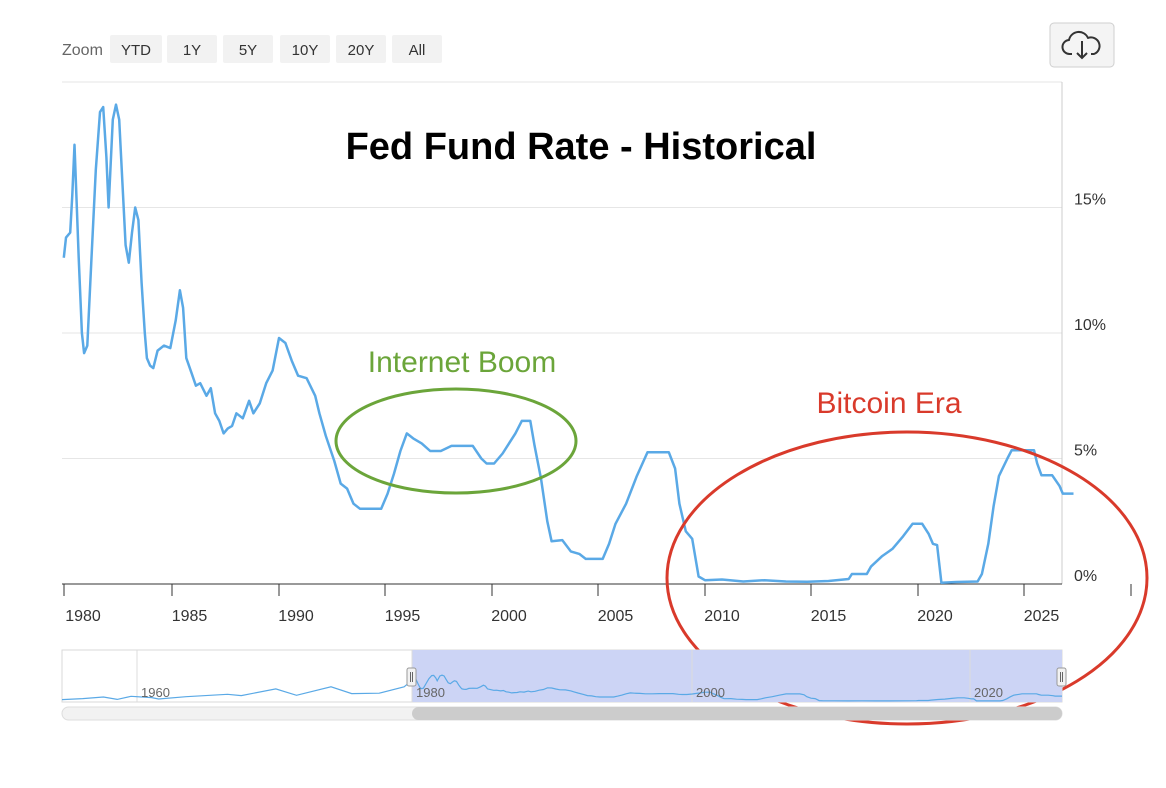 This screenshot has width=1166, height=788. What do you see at coordinates (710, 692) in the screenshot?
I see `navigator-year-label: 2000` at bounding box center [710, 692].